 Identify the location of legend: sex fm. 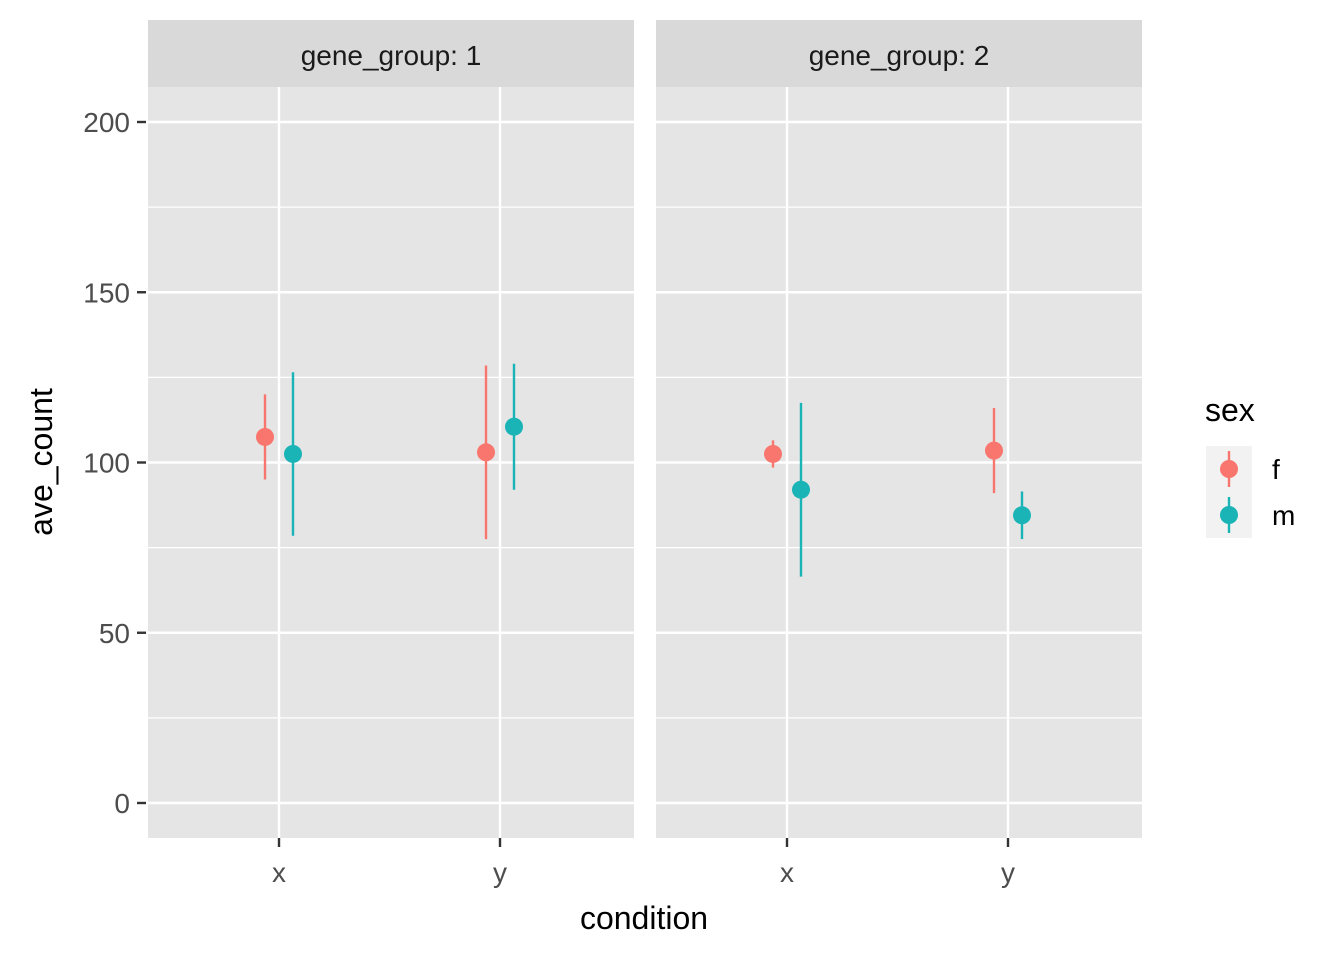
(1250, 465).